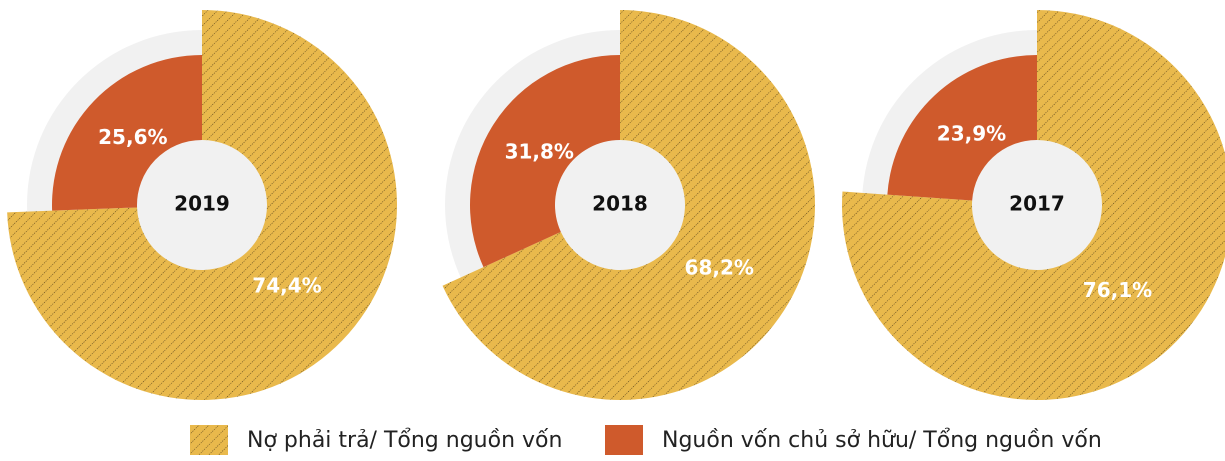 This screenshot has height=461, width=1225. Describe the element at coordinates (132, 137) in the screenshot. I see `value-label: 25,6%` at that location.